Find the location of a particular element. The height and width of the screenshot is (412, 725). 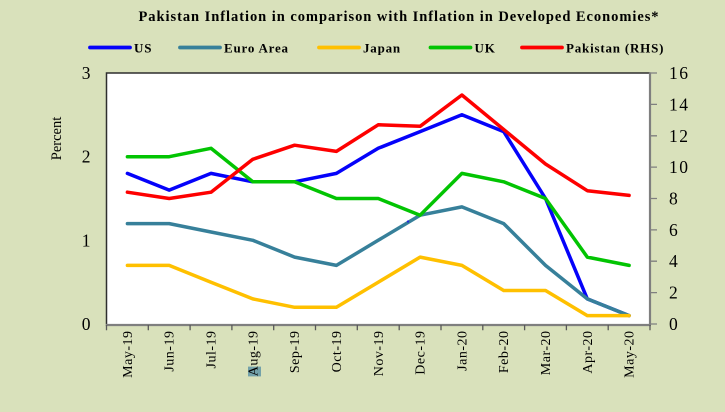

svg-text: 16 is located at coordinates (679, 73).